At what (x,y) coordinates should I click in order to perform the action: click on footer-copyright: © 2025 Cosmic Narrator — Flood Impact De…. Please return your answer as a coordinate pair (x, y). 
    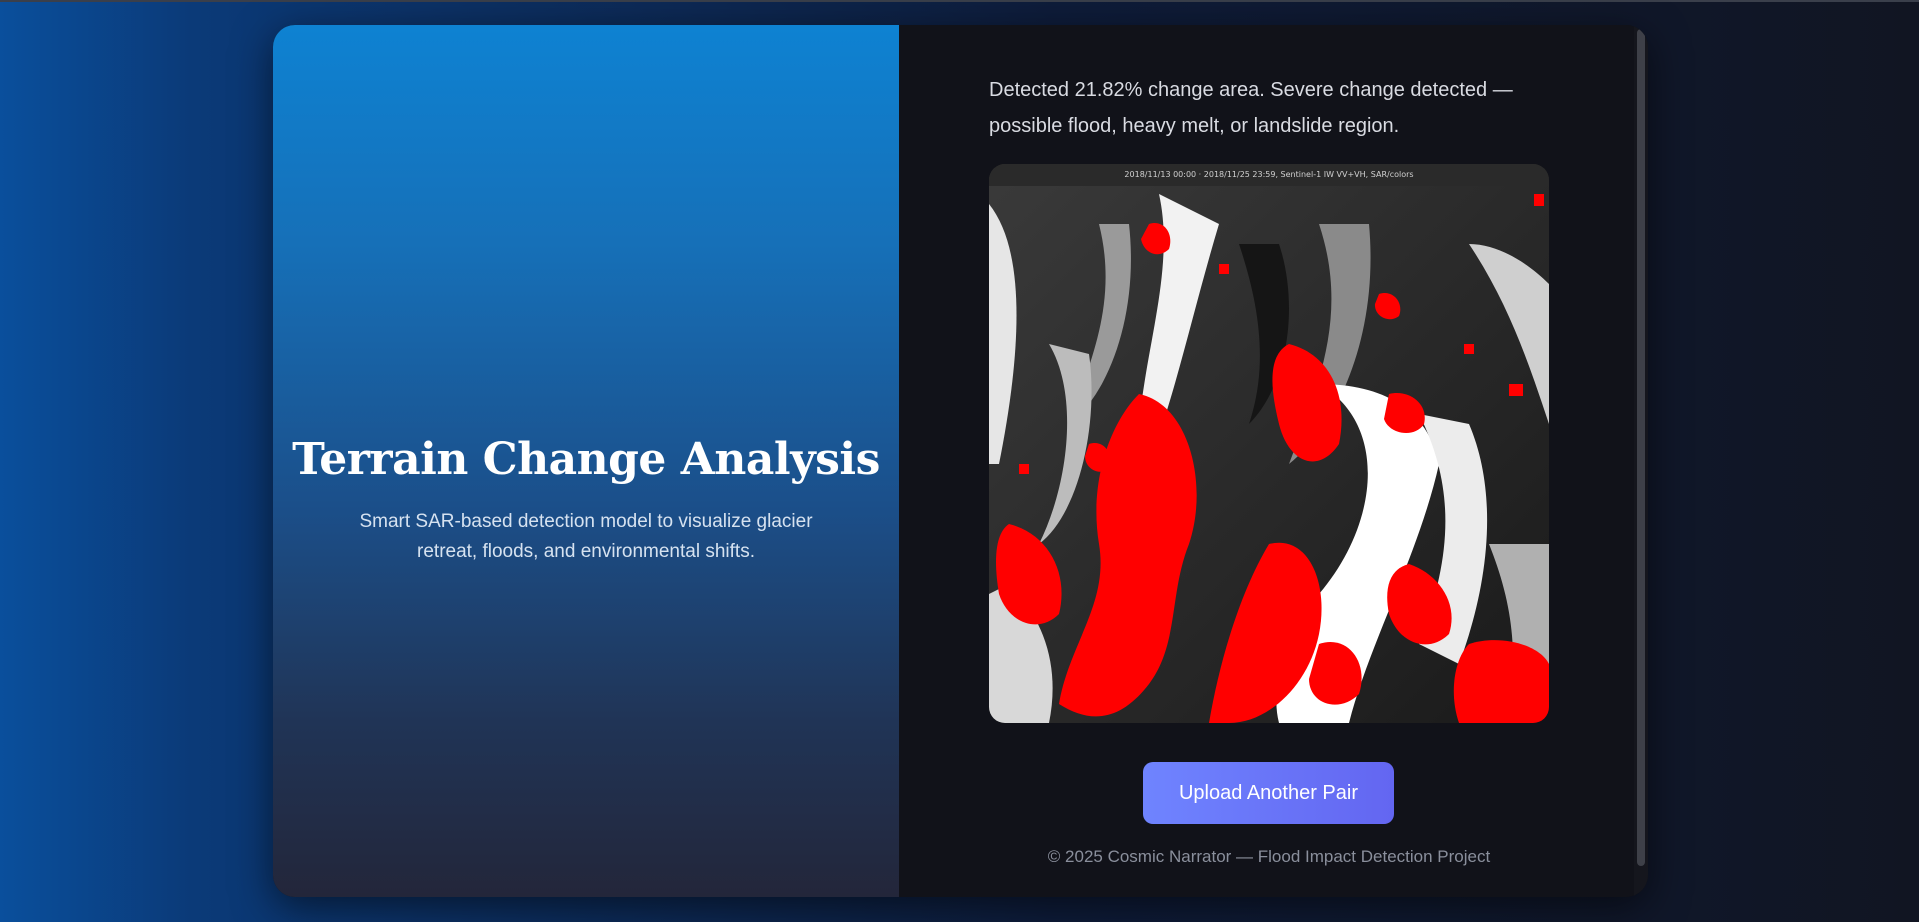
    Looking at the image, I should click on (1269, 856).